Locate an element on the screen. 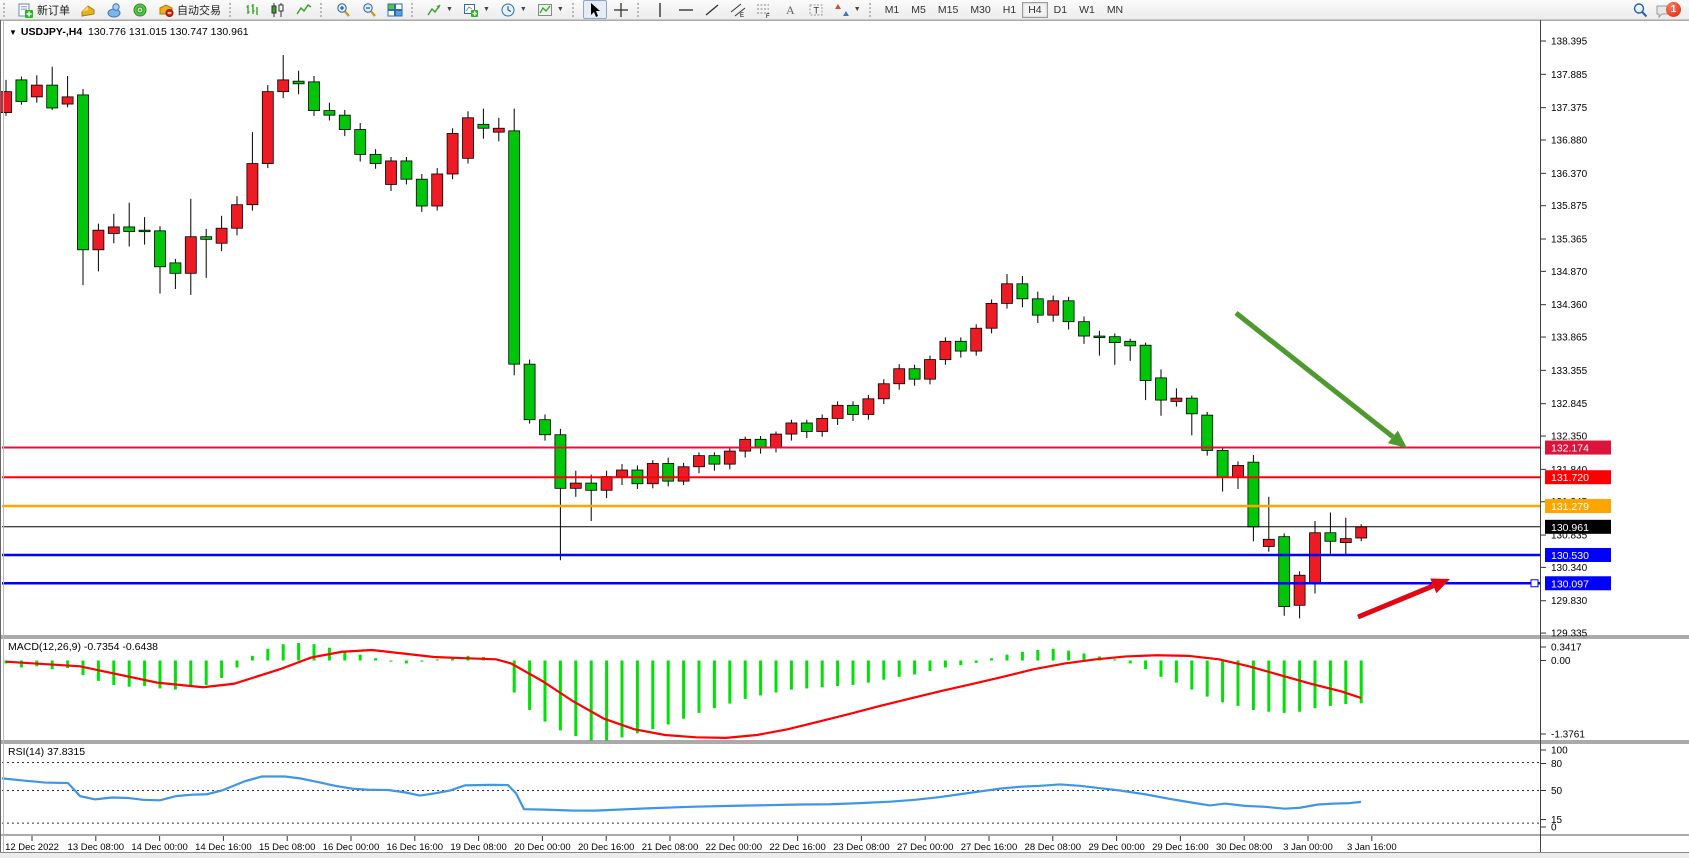 The width and height of the screenshot is (1689, 858). crosshair-tool-button is located at coordinates (621, 9).